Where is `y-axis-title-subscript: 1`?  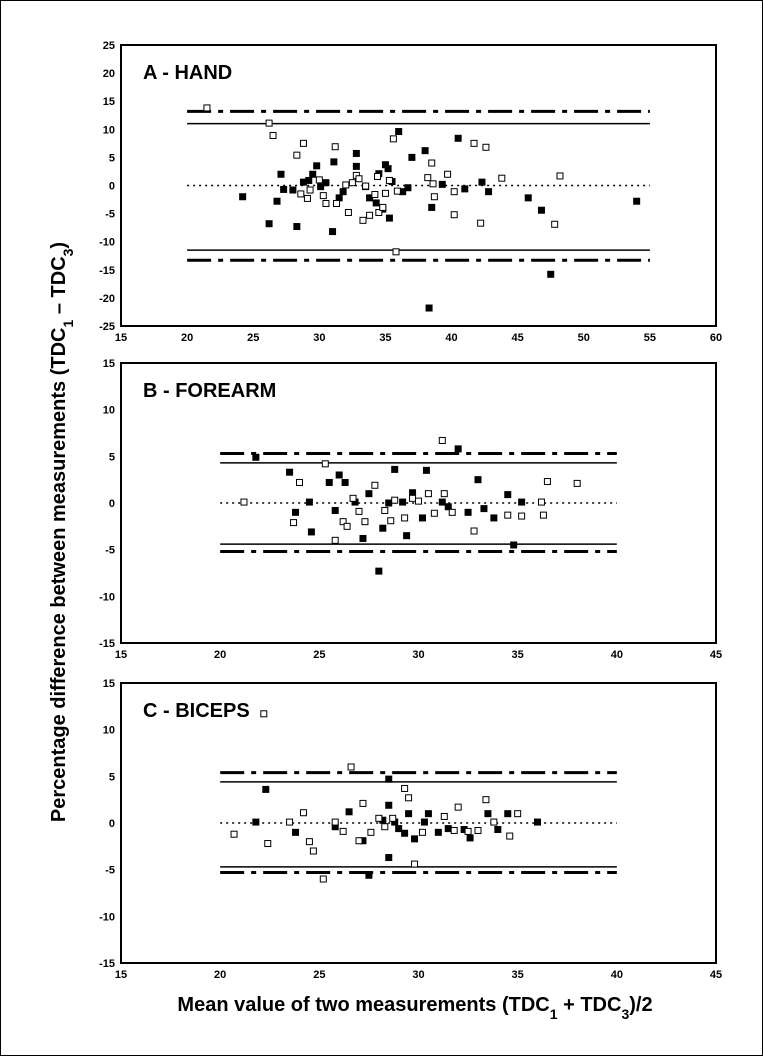
y-axis-title-subscript: 1 is located at coordinates (68, 324).